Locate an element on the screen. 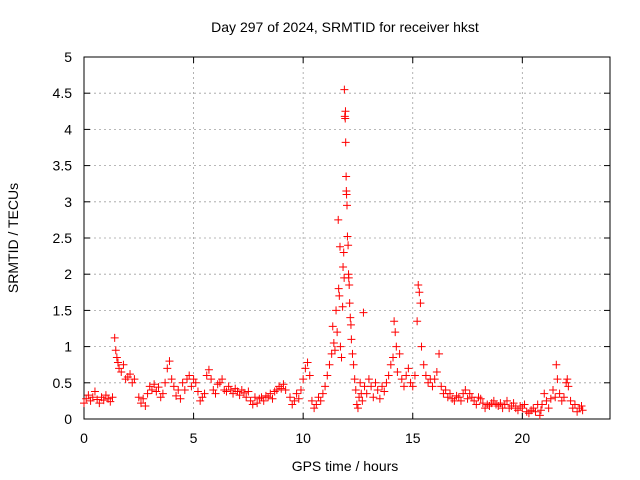 The height and width of the screenshot is (480, 640). y-tick-label: 3 is located at coordinates (68, 202).